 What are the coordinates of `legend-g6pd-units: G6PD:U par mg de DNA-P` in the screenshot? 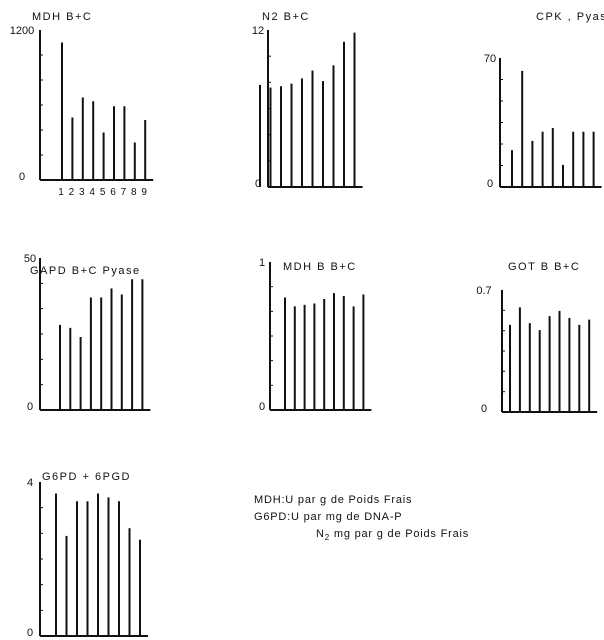 It's located at (328, 517).